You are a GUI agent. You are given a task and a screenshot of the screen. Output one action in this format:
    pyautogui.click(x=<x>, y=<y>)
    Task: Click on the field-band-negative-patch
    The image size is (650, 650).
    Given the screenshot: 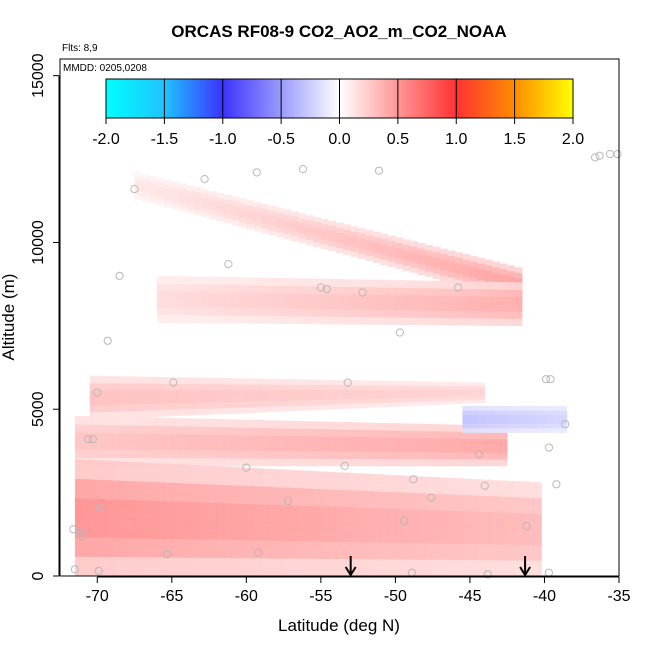 What is the action you would take?
    pyautogui.click(x=515, y=419)
    